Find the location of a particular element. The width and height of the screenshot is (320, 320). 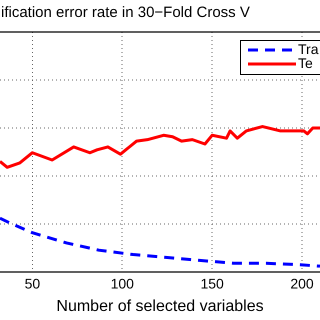

legend-label: Te is located at coordinates (305, 62).